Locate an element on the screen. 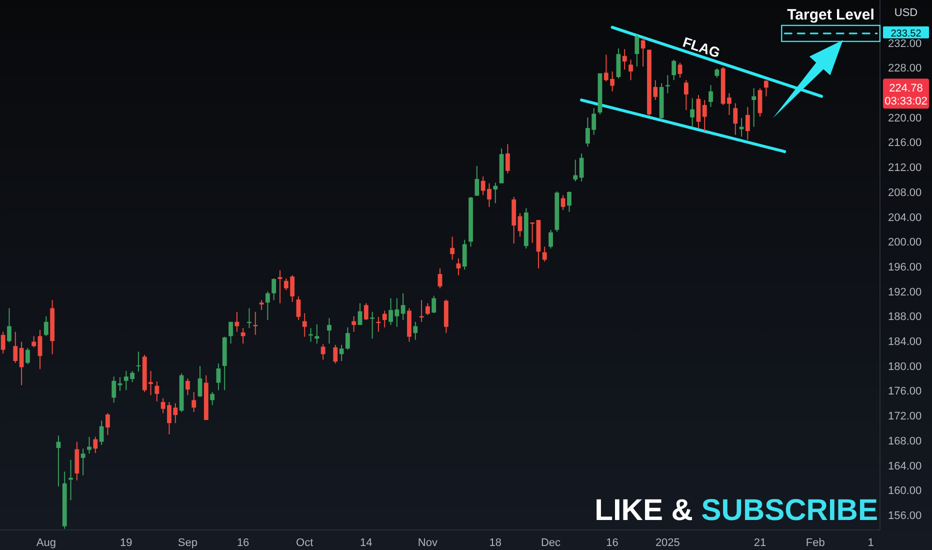 The height and width of the screenshot is (550, 932). y-tick-label: 168.00 is located at coordinates (905, 441).